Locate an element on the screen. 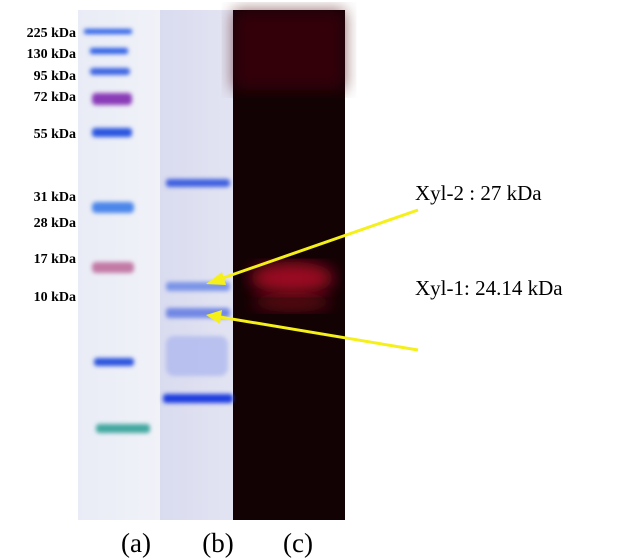 The image size is (620, 558). marker-label: 28 kDa is located at coordinates (55, 223).